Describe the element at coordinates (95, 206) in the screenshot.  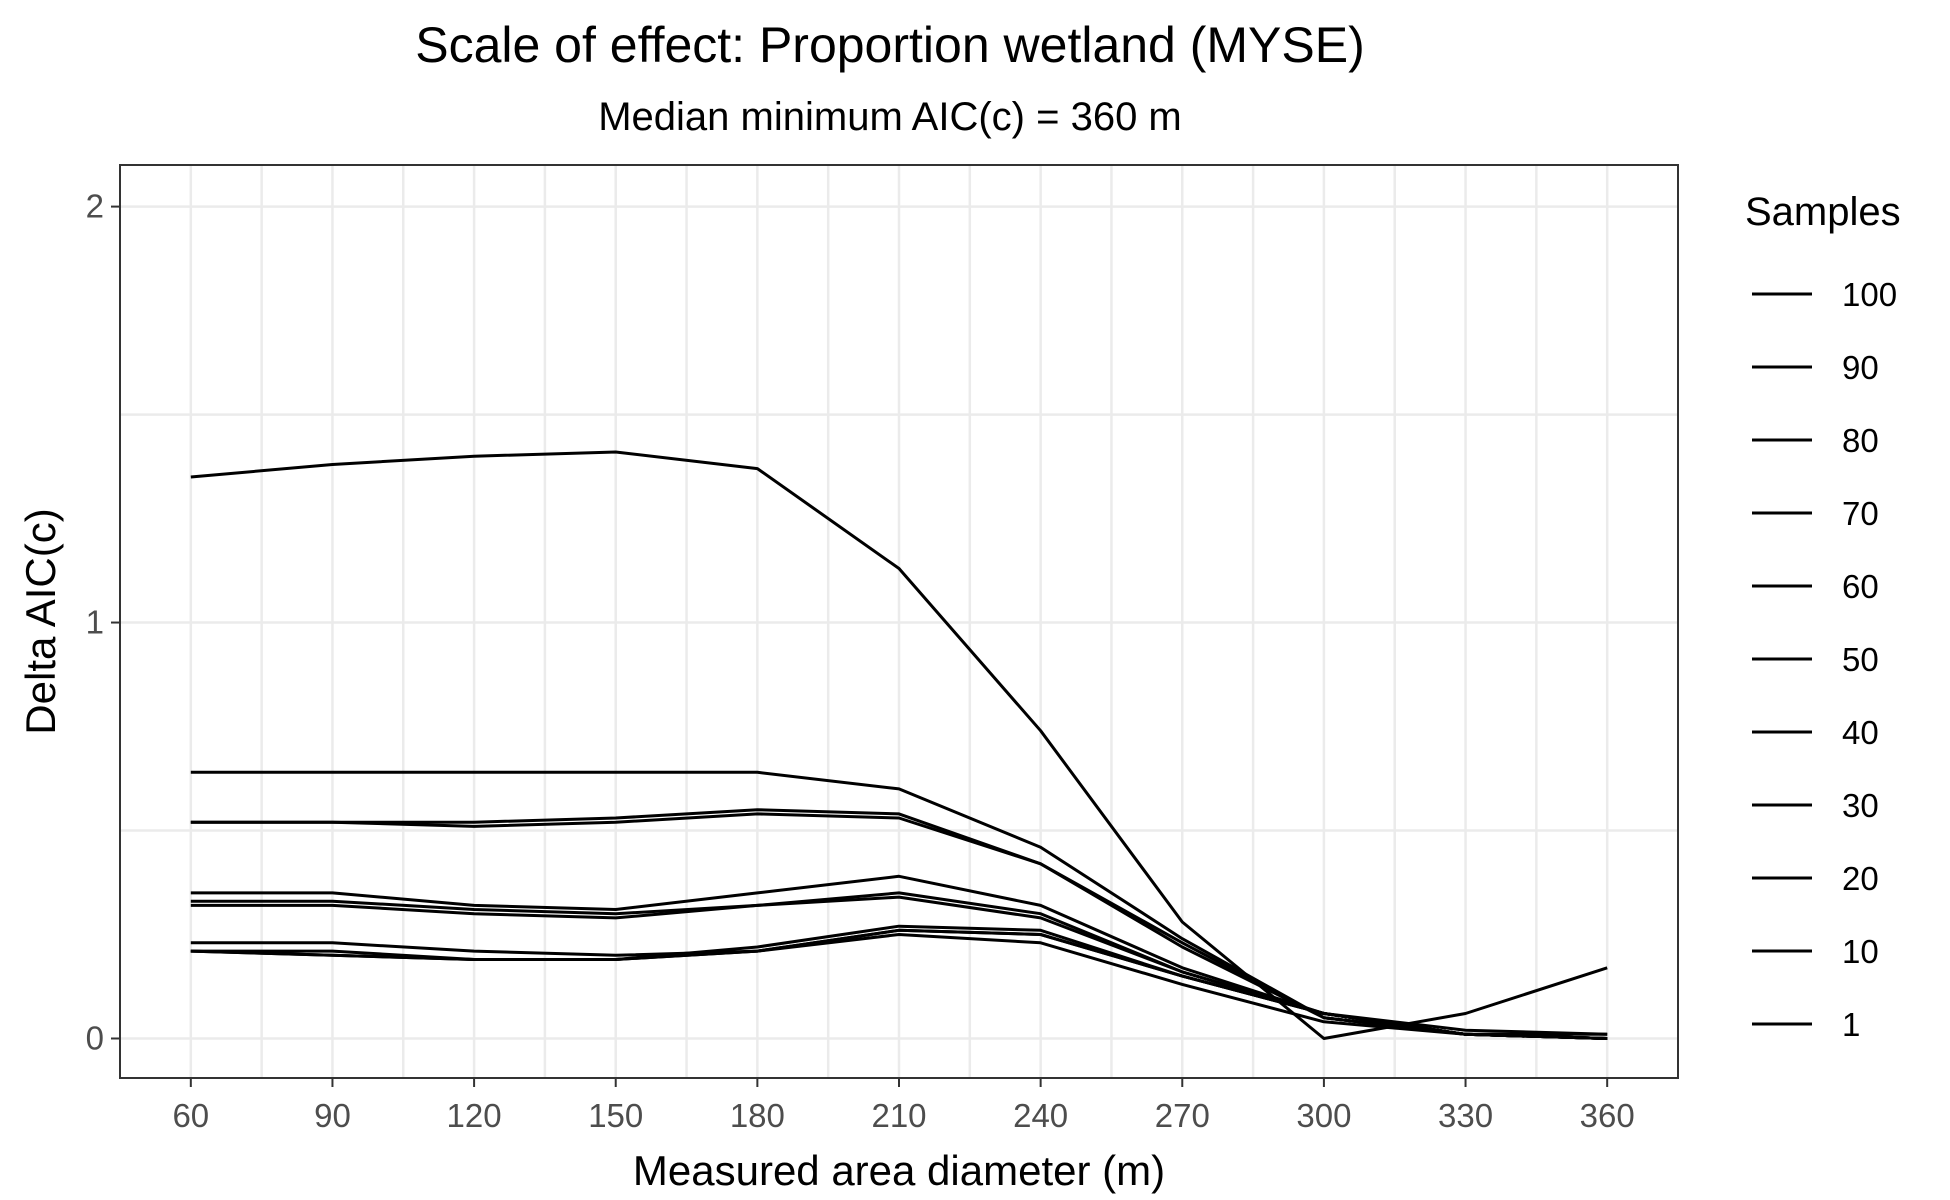
I see `y-tick-label: 2` at that location.